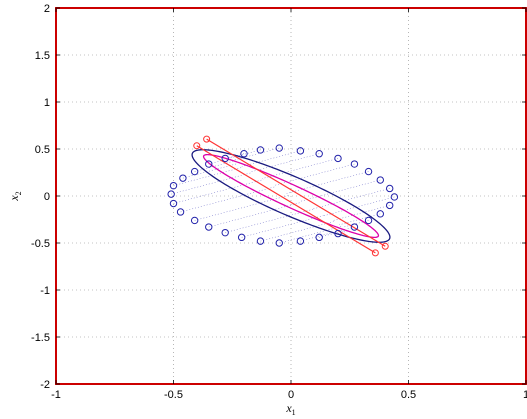 Image resolution: width=527 pixels, height=419 pixels. I want to click on outer-ellipse, so click(291, 196).